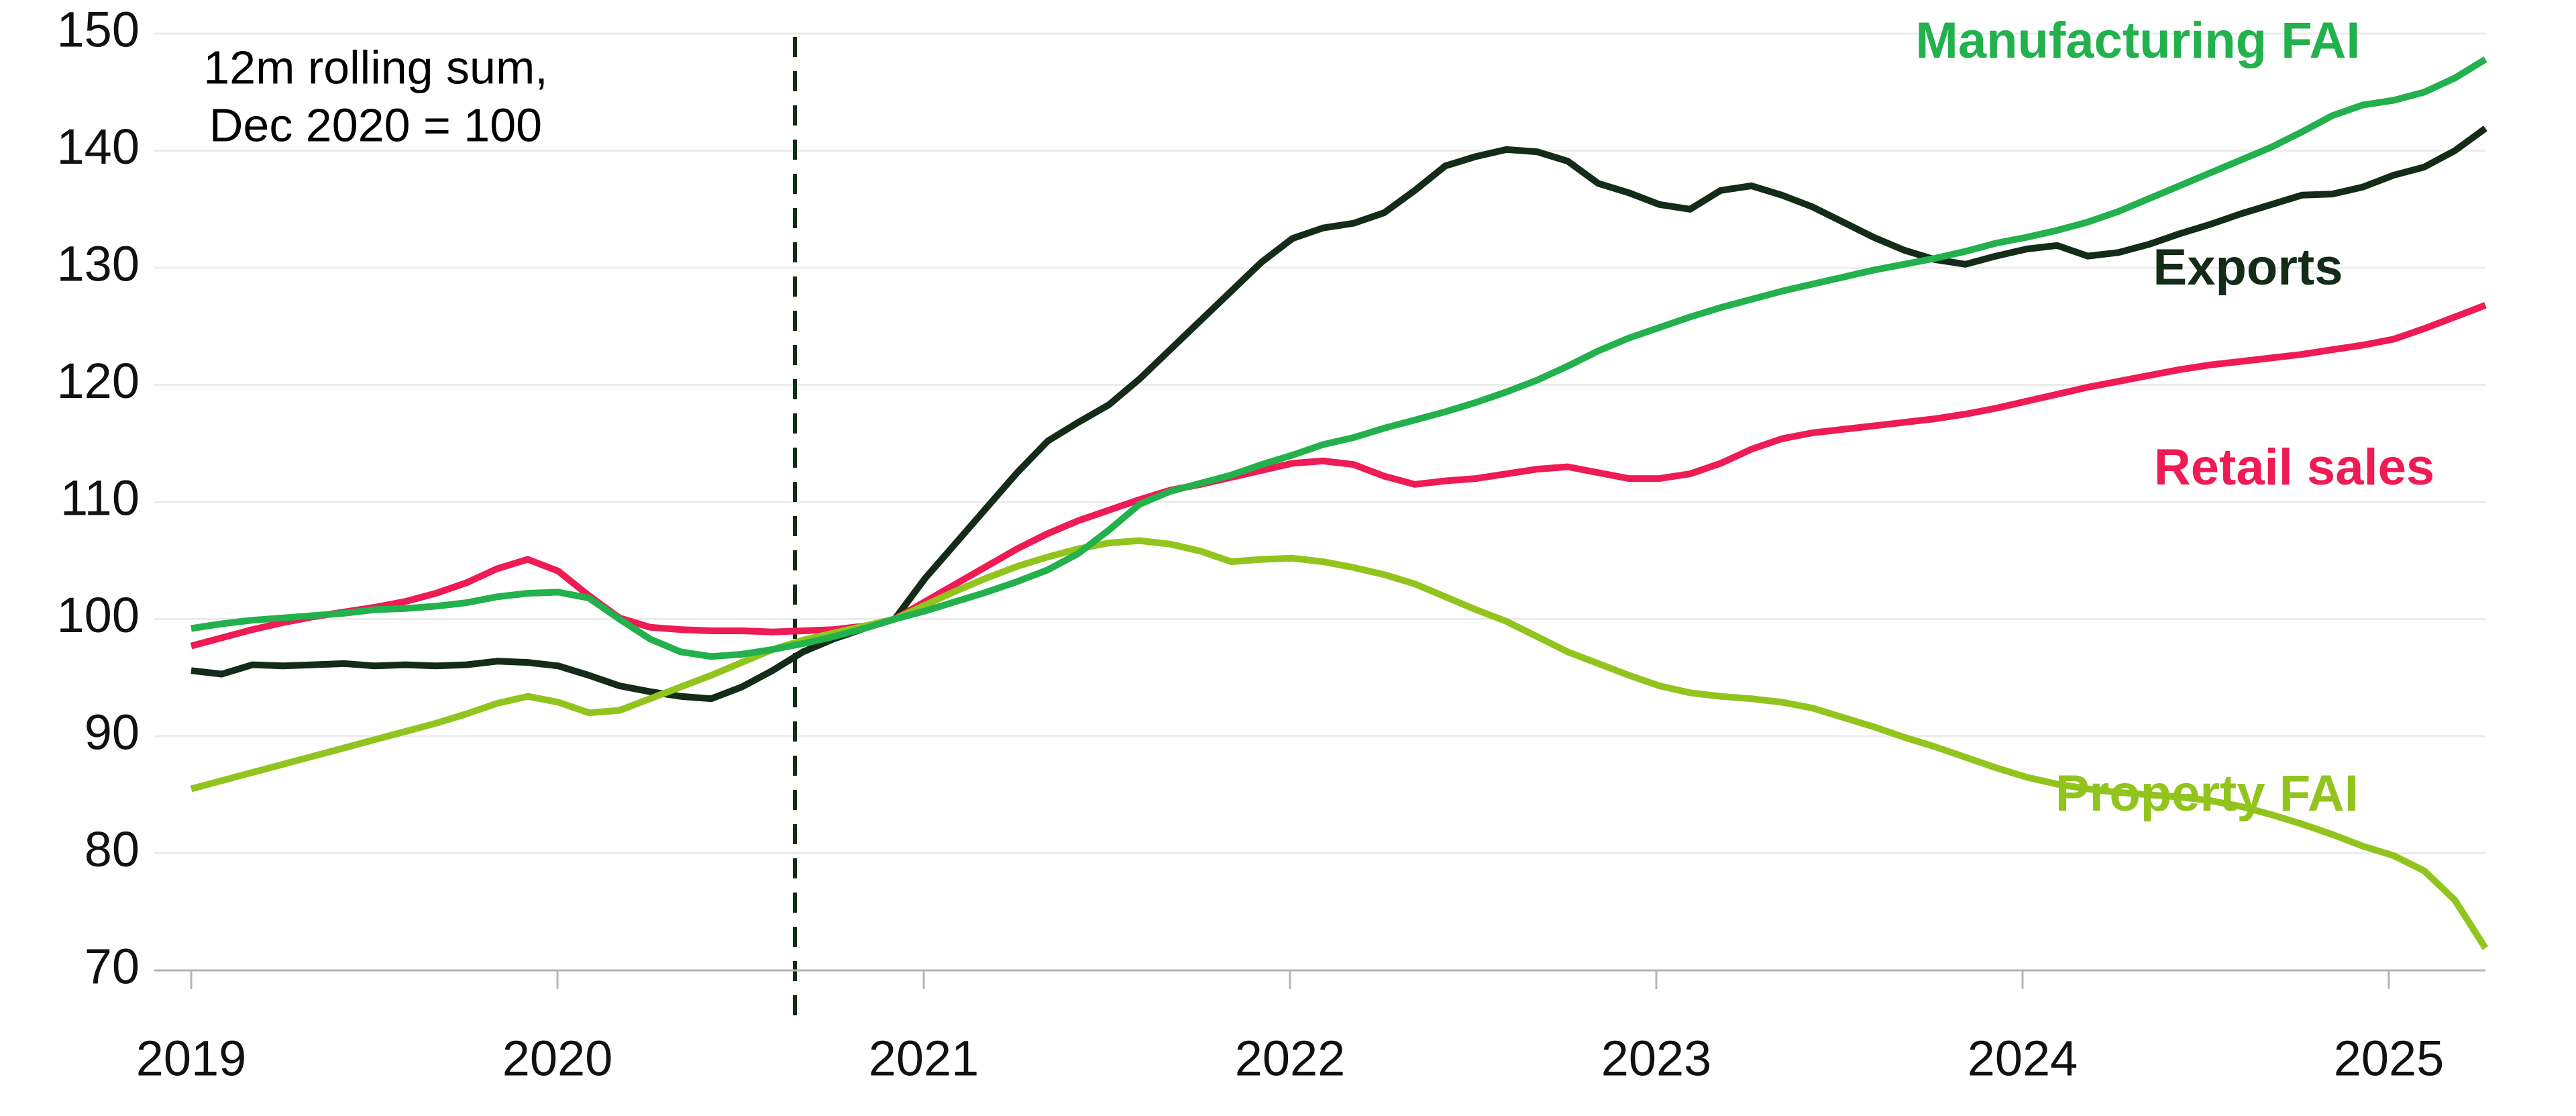 The width and height of the screenshot is (2576, 1116). I want to click on x-axis-label: 2021, so click(924, 1058).